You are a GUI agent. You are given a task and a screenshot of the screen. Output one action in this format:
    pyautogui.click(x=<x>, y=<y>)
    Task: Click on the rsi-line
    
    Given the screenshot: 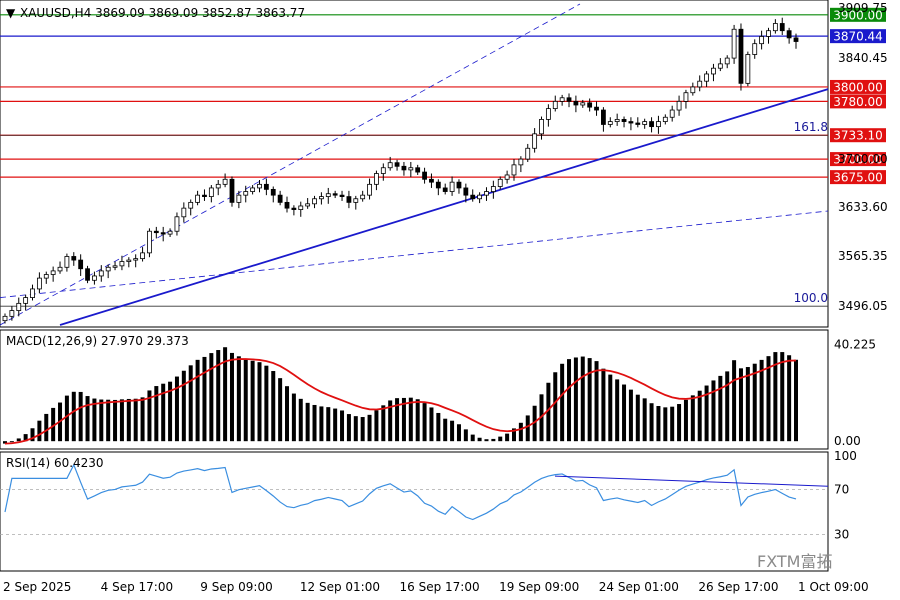 What is the action you would take?
    pyautogui.click(x=414, y=499)
    